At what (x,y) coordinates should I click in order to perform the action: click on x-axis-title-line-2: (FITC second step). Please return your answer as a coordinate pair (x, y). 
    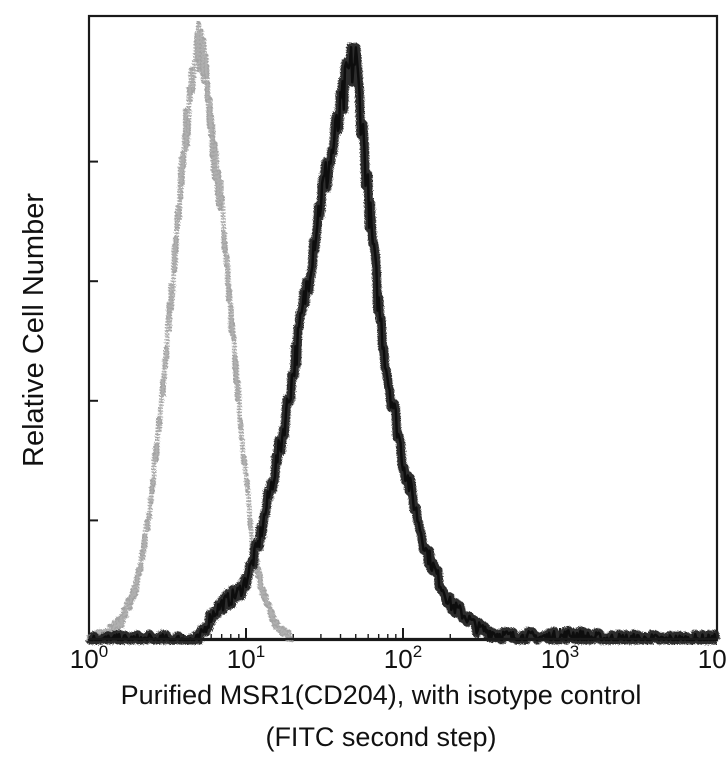
    Looking at the image, I should click on (380, 737).